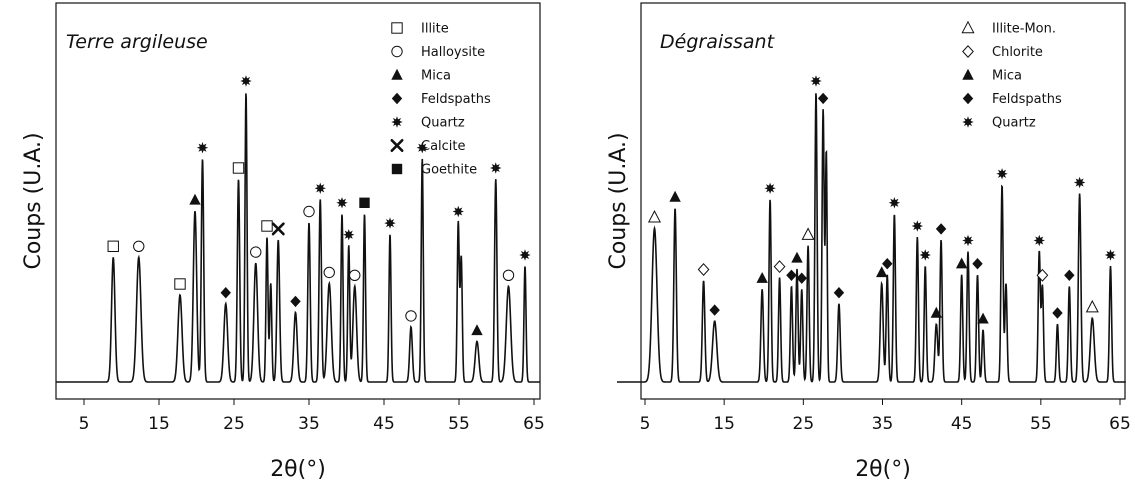 The width and height of the screenshot is (1135, 488). Describe the element at coordinates (1024, 29) in the screenshot. I see `legend-label: Illite-Mon.` at that location.